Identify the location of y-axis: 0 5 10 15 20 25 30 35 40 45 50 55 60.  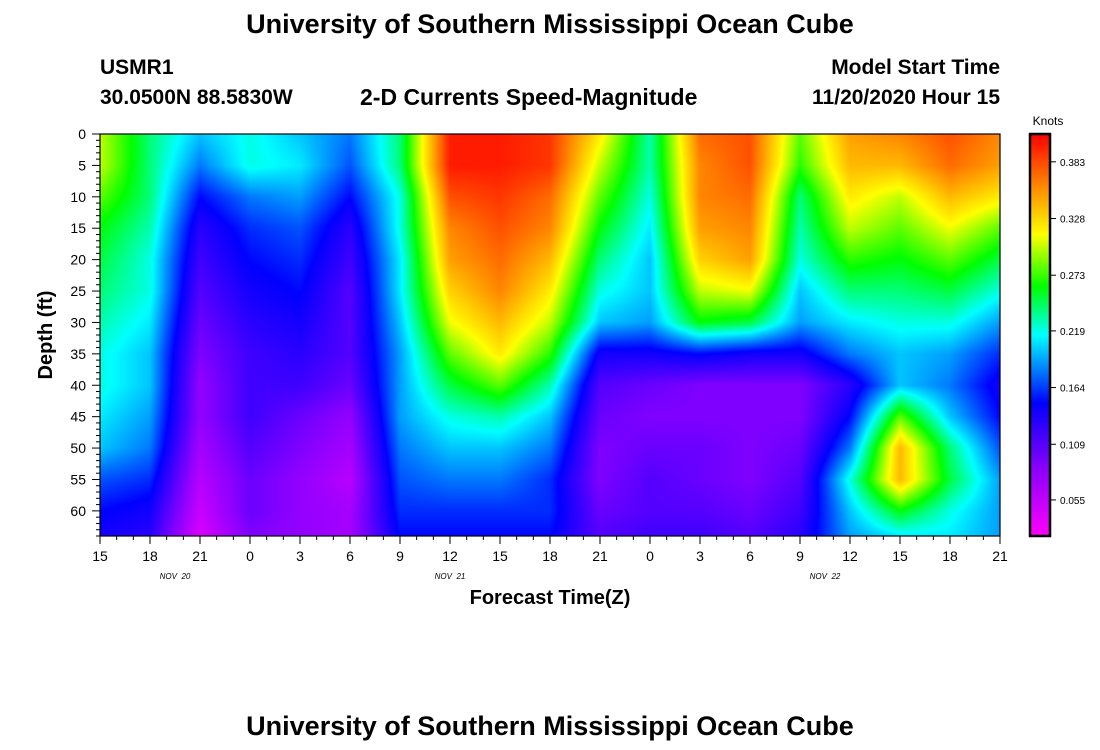
(85, 331).